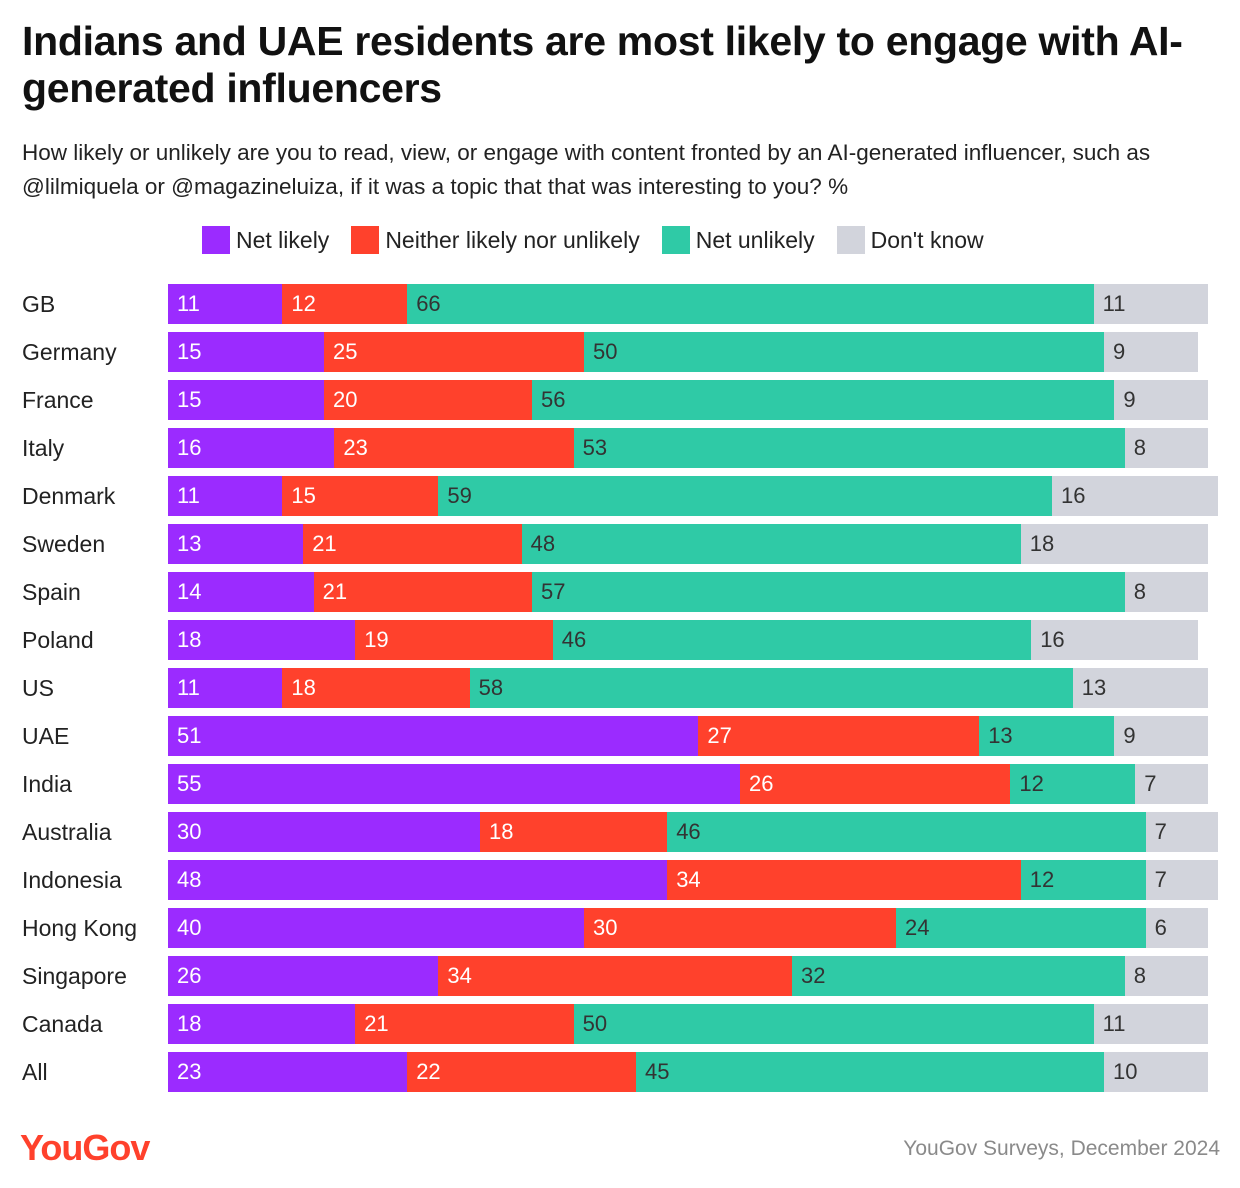 The width and height of the screenshot is (1240, 1188). I want to click on category-label: Poland, so click(58, 640).